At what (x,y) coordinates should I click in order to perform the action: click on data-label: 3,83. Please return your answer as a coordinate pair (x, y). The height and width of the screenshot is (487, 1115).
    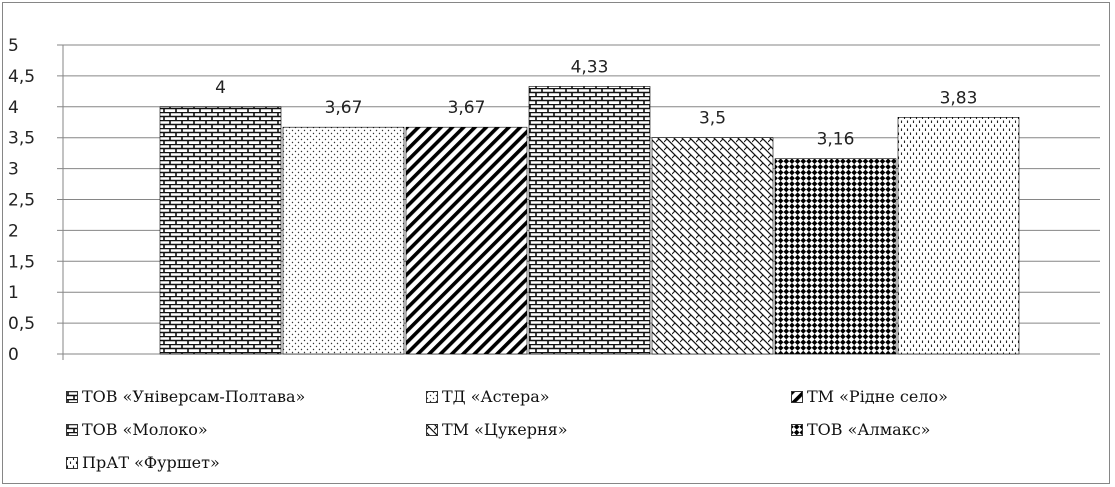
    Looking at the image, I should click on (959, 98).